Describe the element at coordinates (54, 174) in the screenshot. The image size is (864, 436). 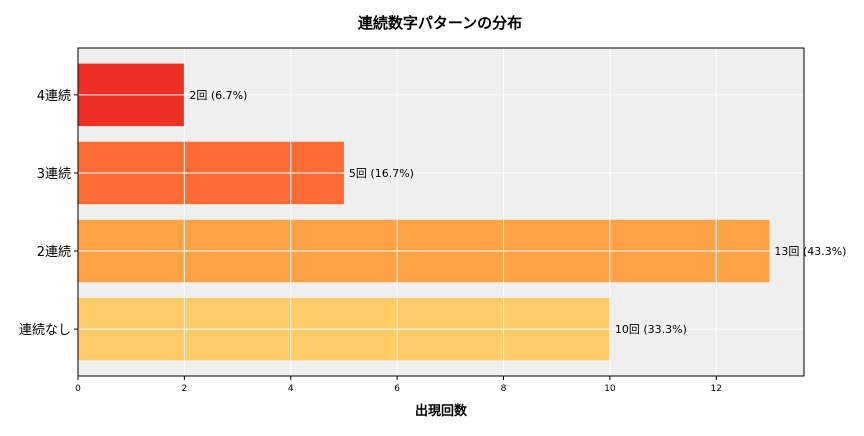
I see `y-tick-label: 3連続` at that location.